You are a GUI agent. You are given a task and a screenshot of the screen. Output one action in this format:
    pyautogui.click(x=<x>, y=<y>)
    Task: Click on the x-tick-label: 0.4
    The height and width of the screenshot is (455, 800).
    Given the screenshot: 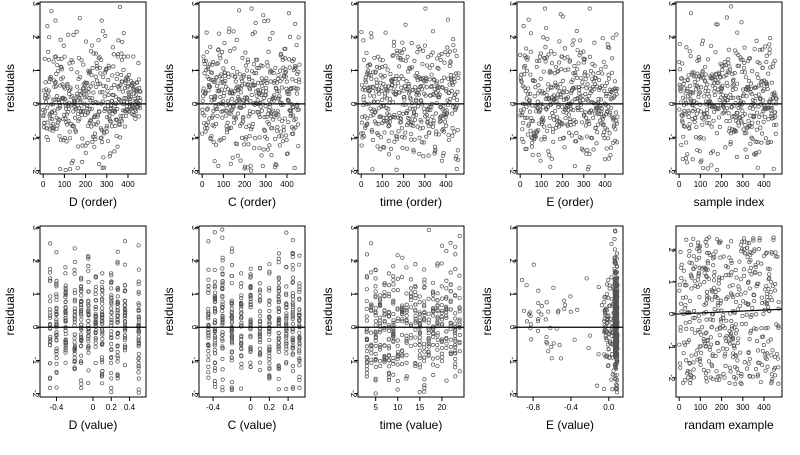 What is the action you would take?
    pyautogui.click(x=130, y=407)
    